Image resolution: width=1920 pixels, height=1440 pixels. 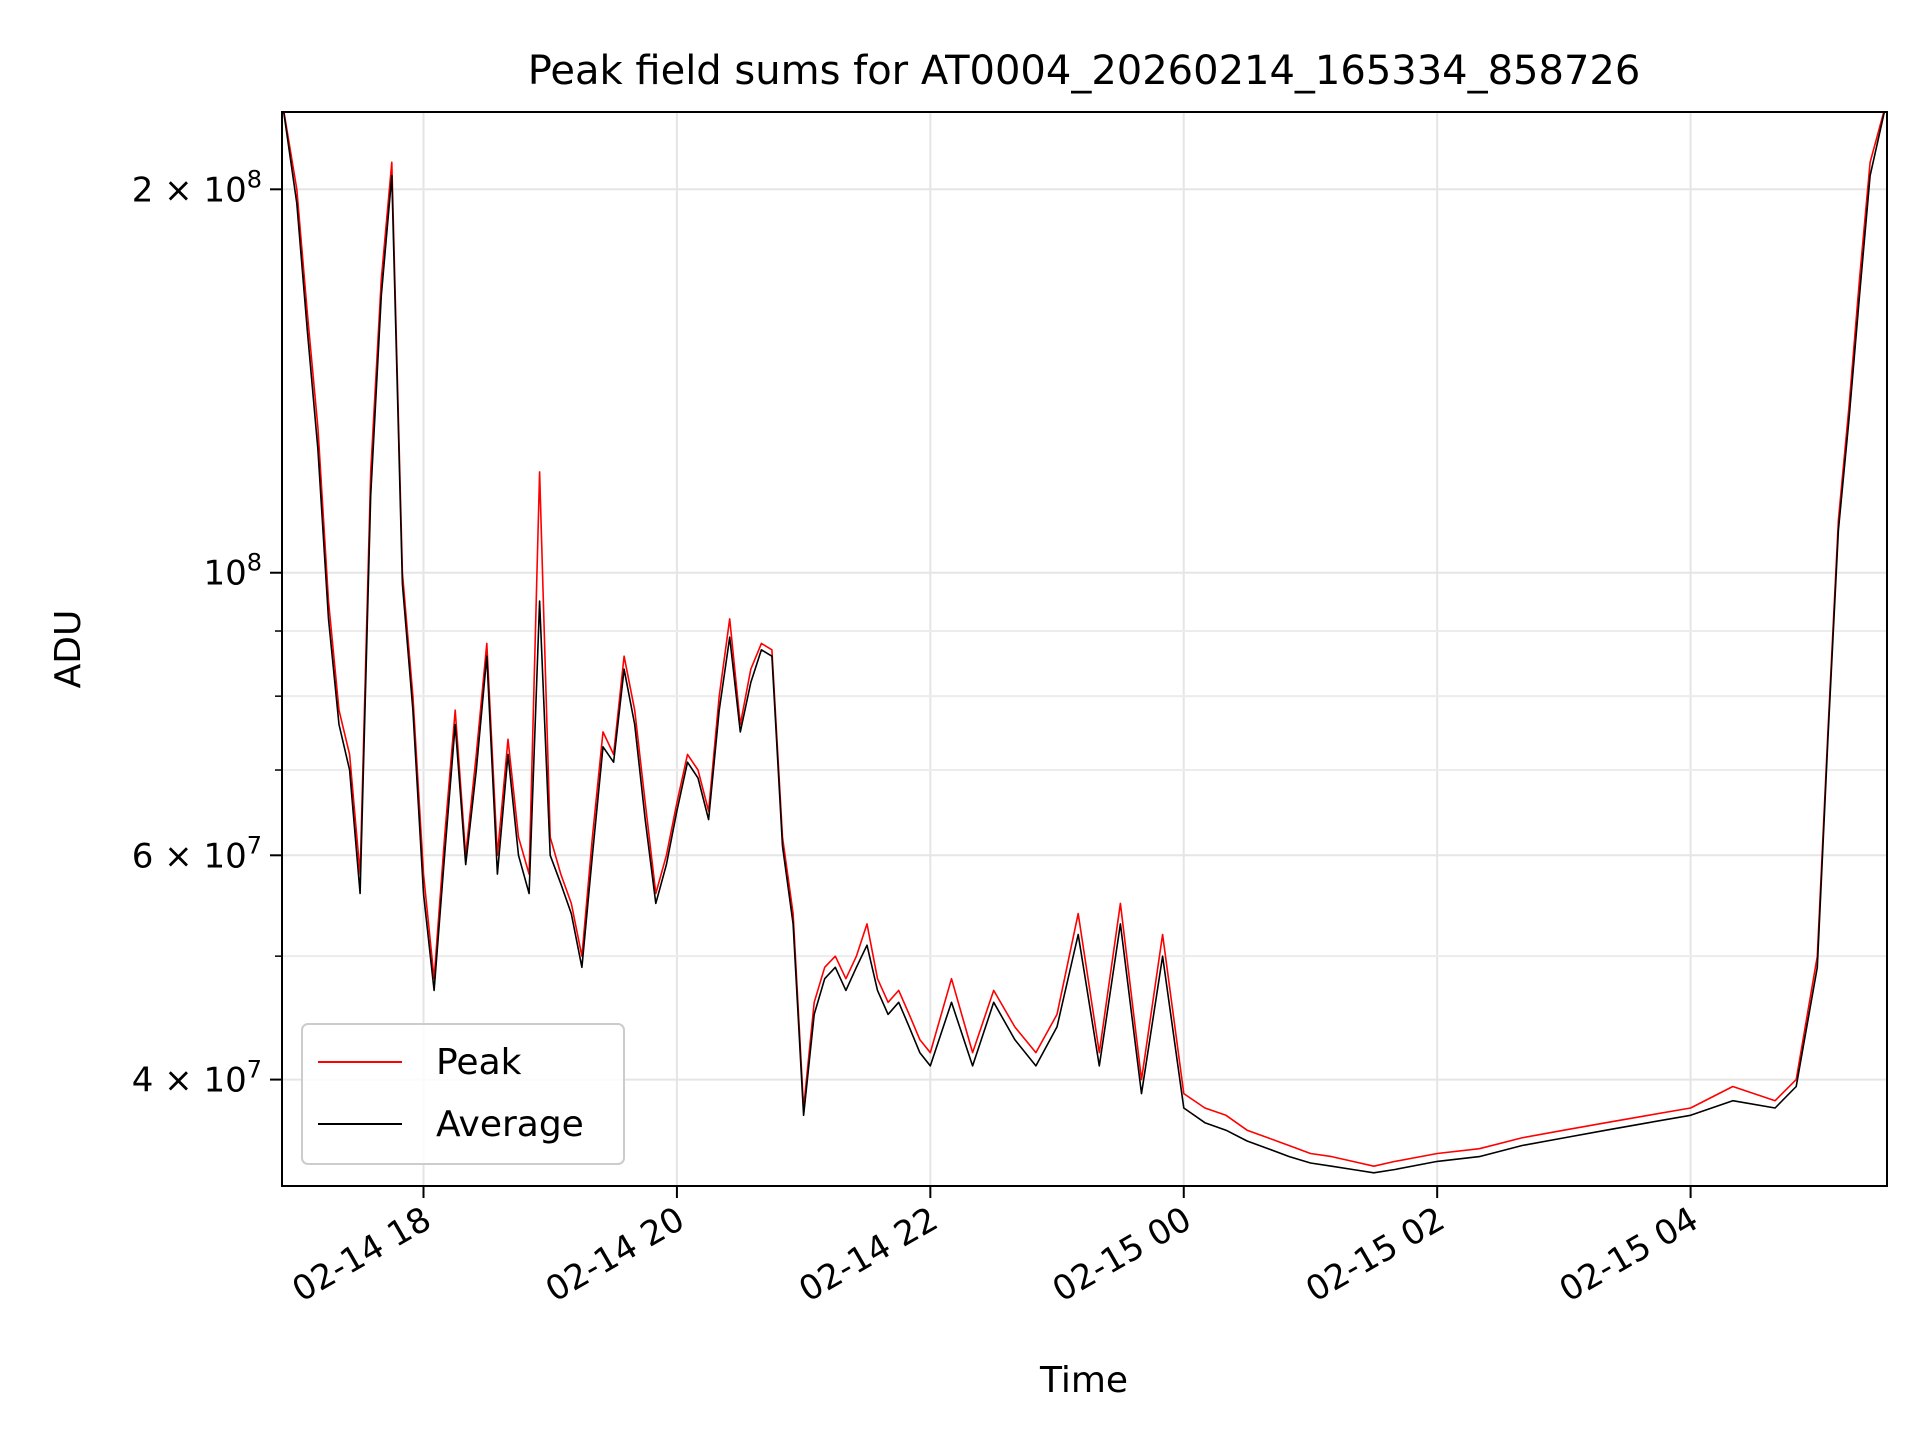 What do you see at coordinates (479, 1062) in the screenshot?
I see `legend-label-peak: Peak` at bounding box center [479, 1062].